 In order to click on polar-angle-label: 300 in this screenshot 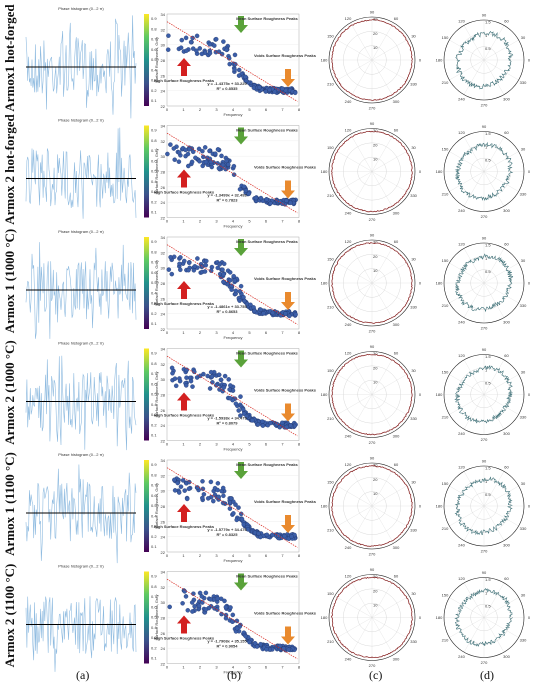, I will do `click(396, 101)`.